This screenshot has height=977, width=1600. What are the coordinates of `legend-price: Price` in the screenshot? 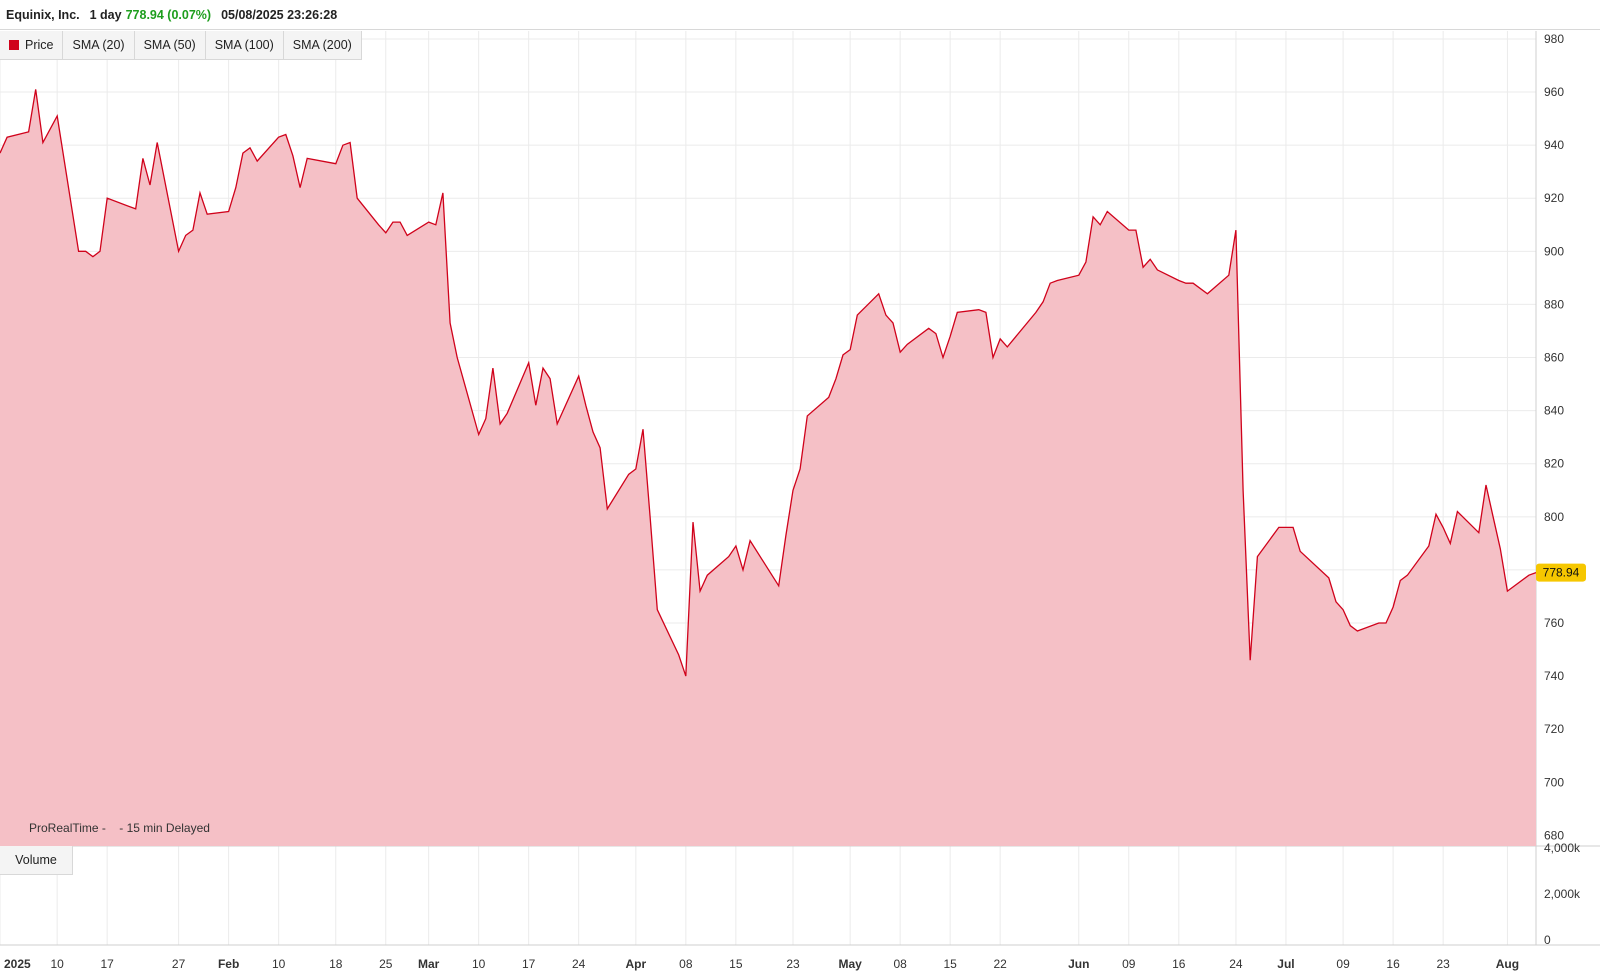 It's located at (32, 45).